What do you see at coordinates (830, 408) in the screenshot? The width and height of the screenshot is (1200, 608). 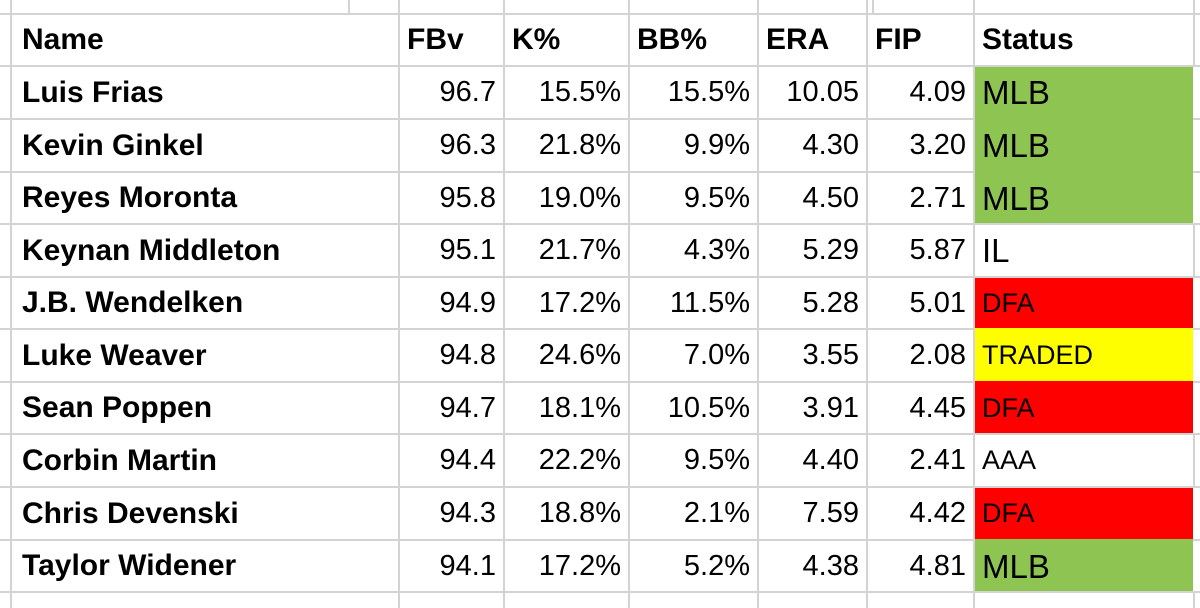 I see `cell-era: 3.91` at bounding box center [830, 408].